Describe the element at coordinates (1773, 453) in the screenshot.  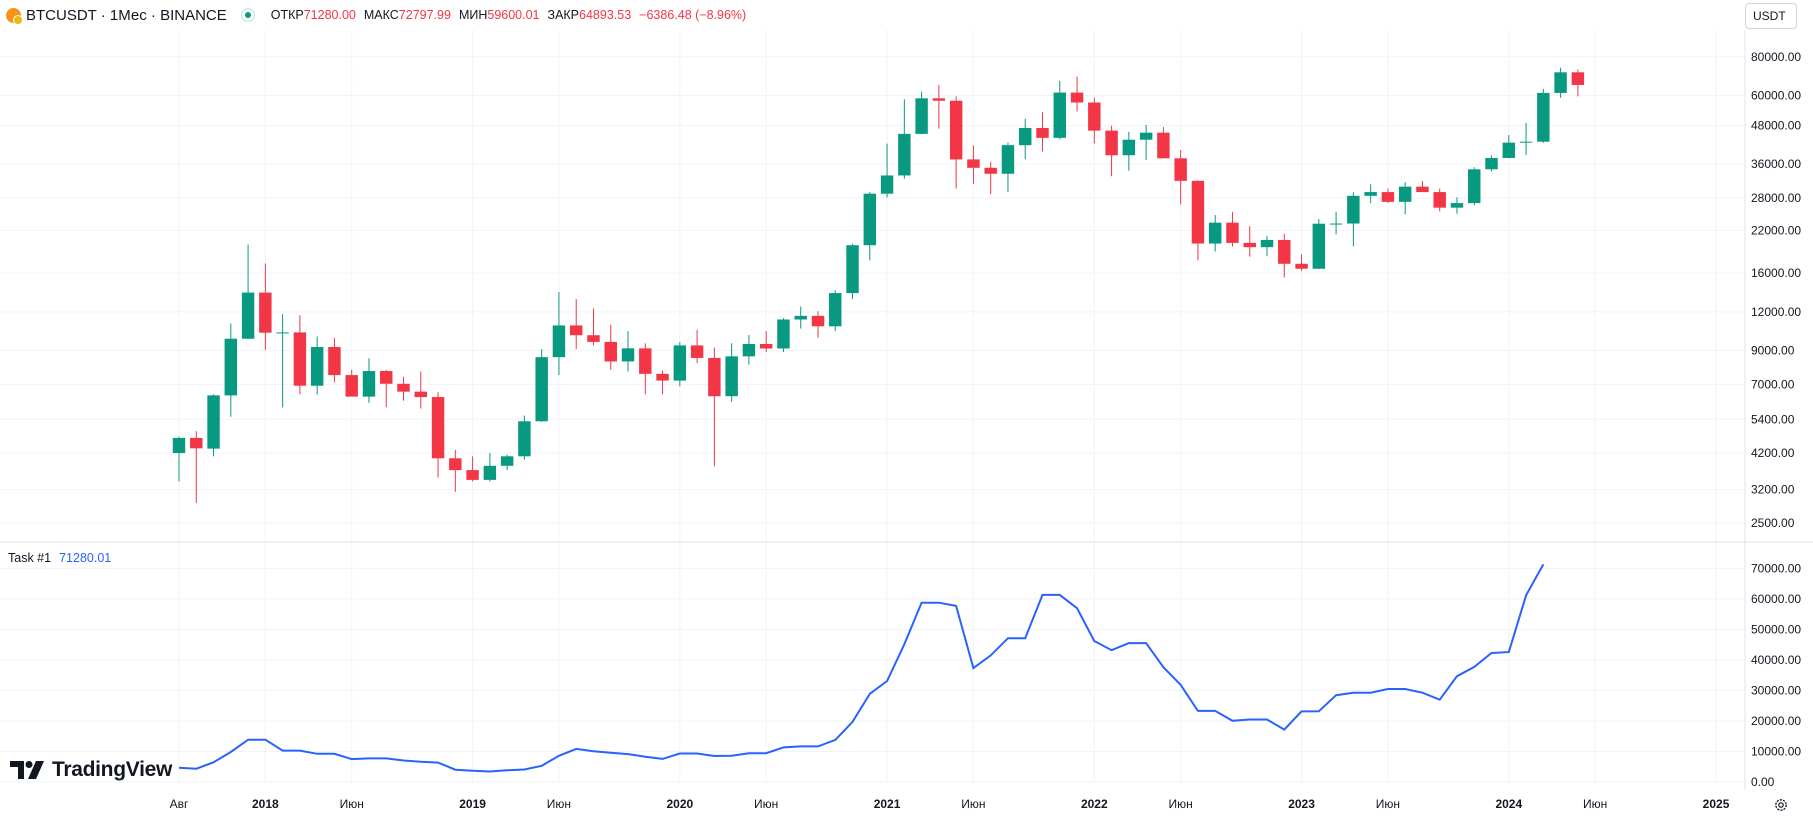
I see `price-axis-tick-label: 4200.00` at that location.